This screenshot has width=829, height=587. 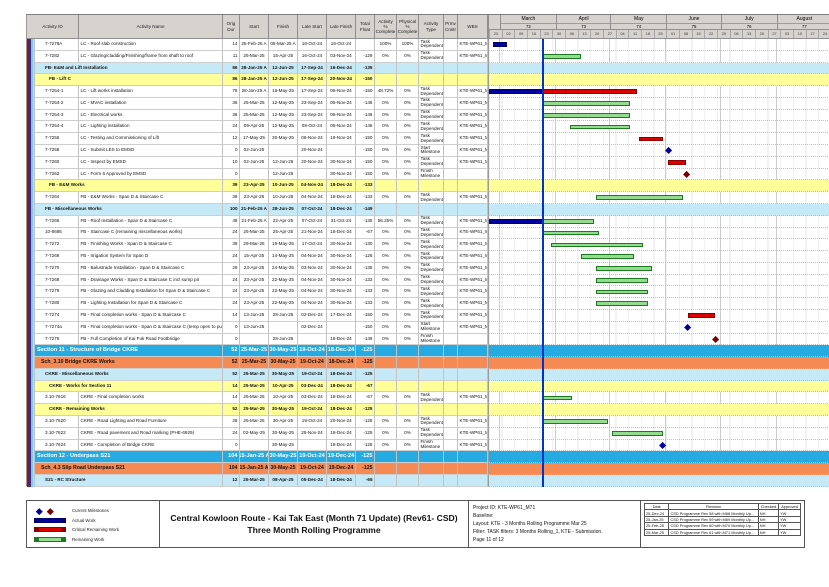 I want to click on revision-cell: NH, so click(x=768, y=532).